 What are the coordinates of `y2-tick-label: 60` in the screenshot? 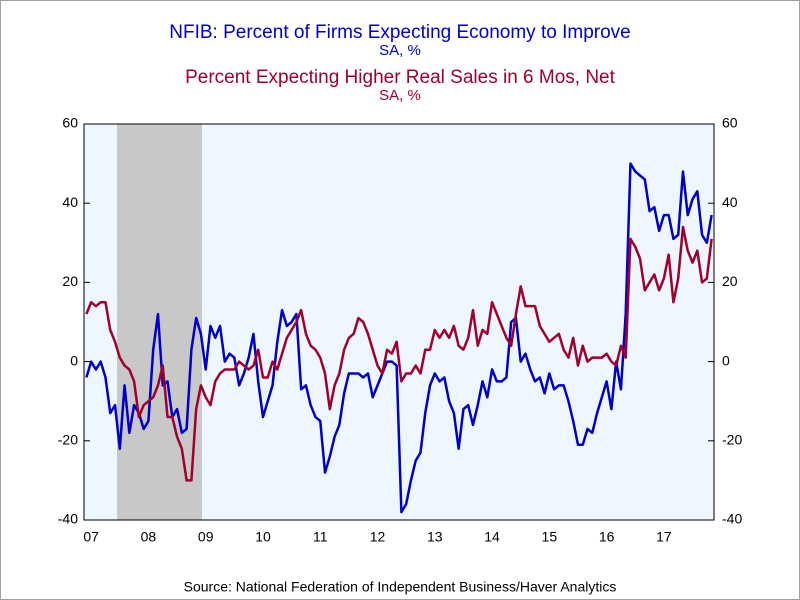 It's located at (730, 123).